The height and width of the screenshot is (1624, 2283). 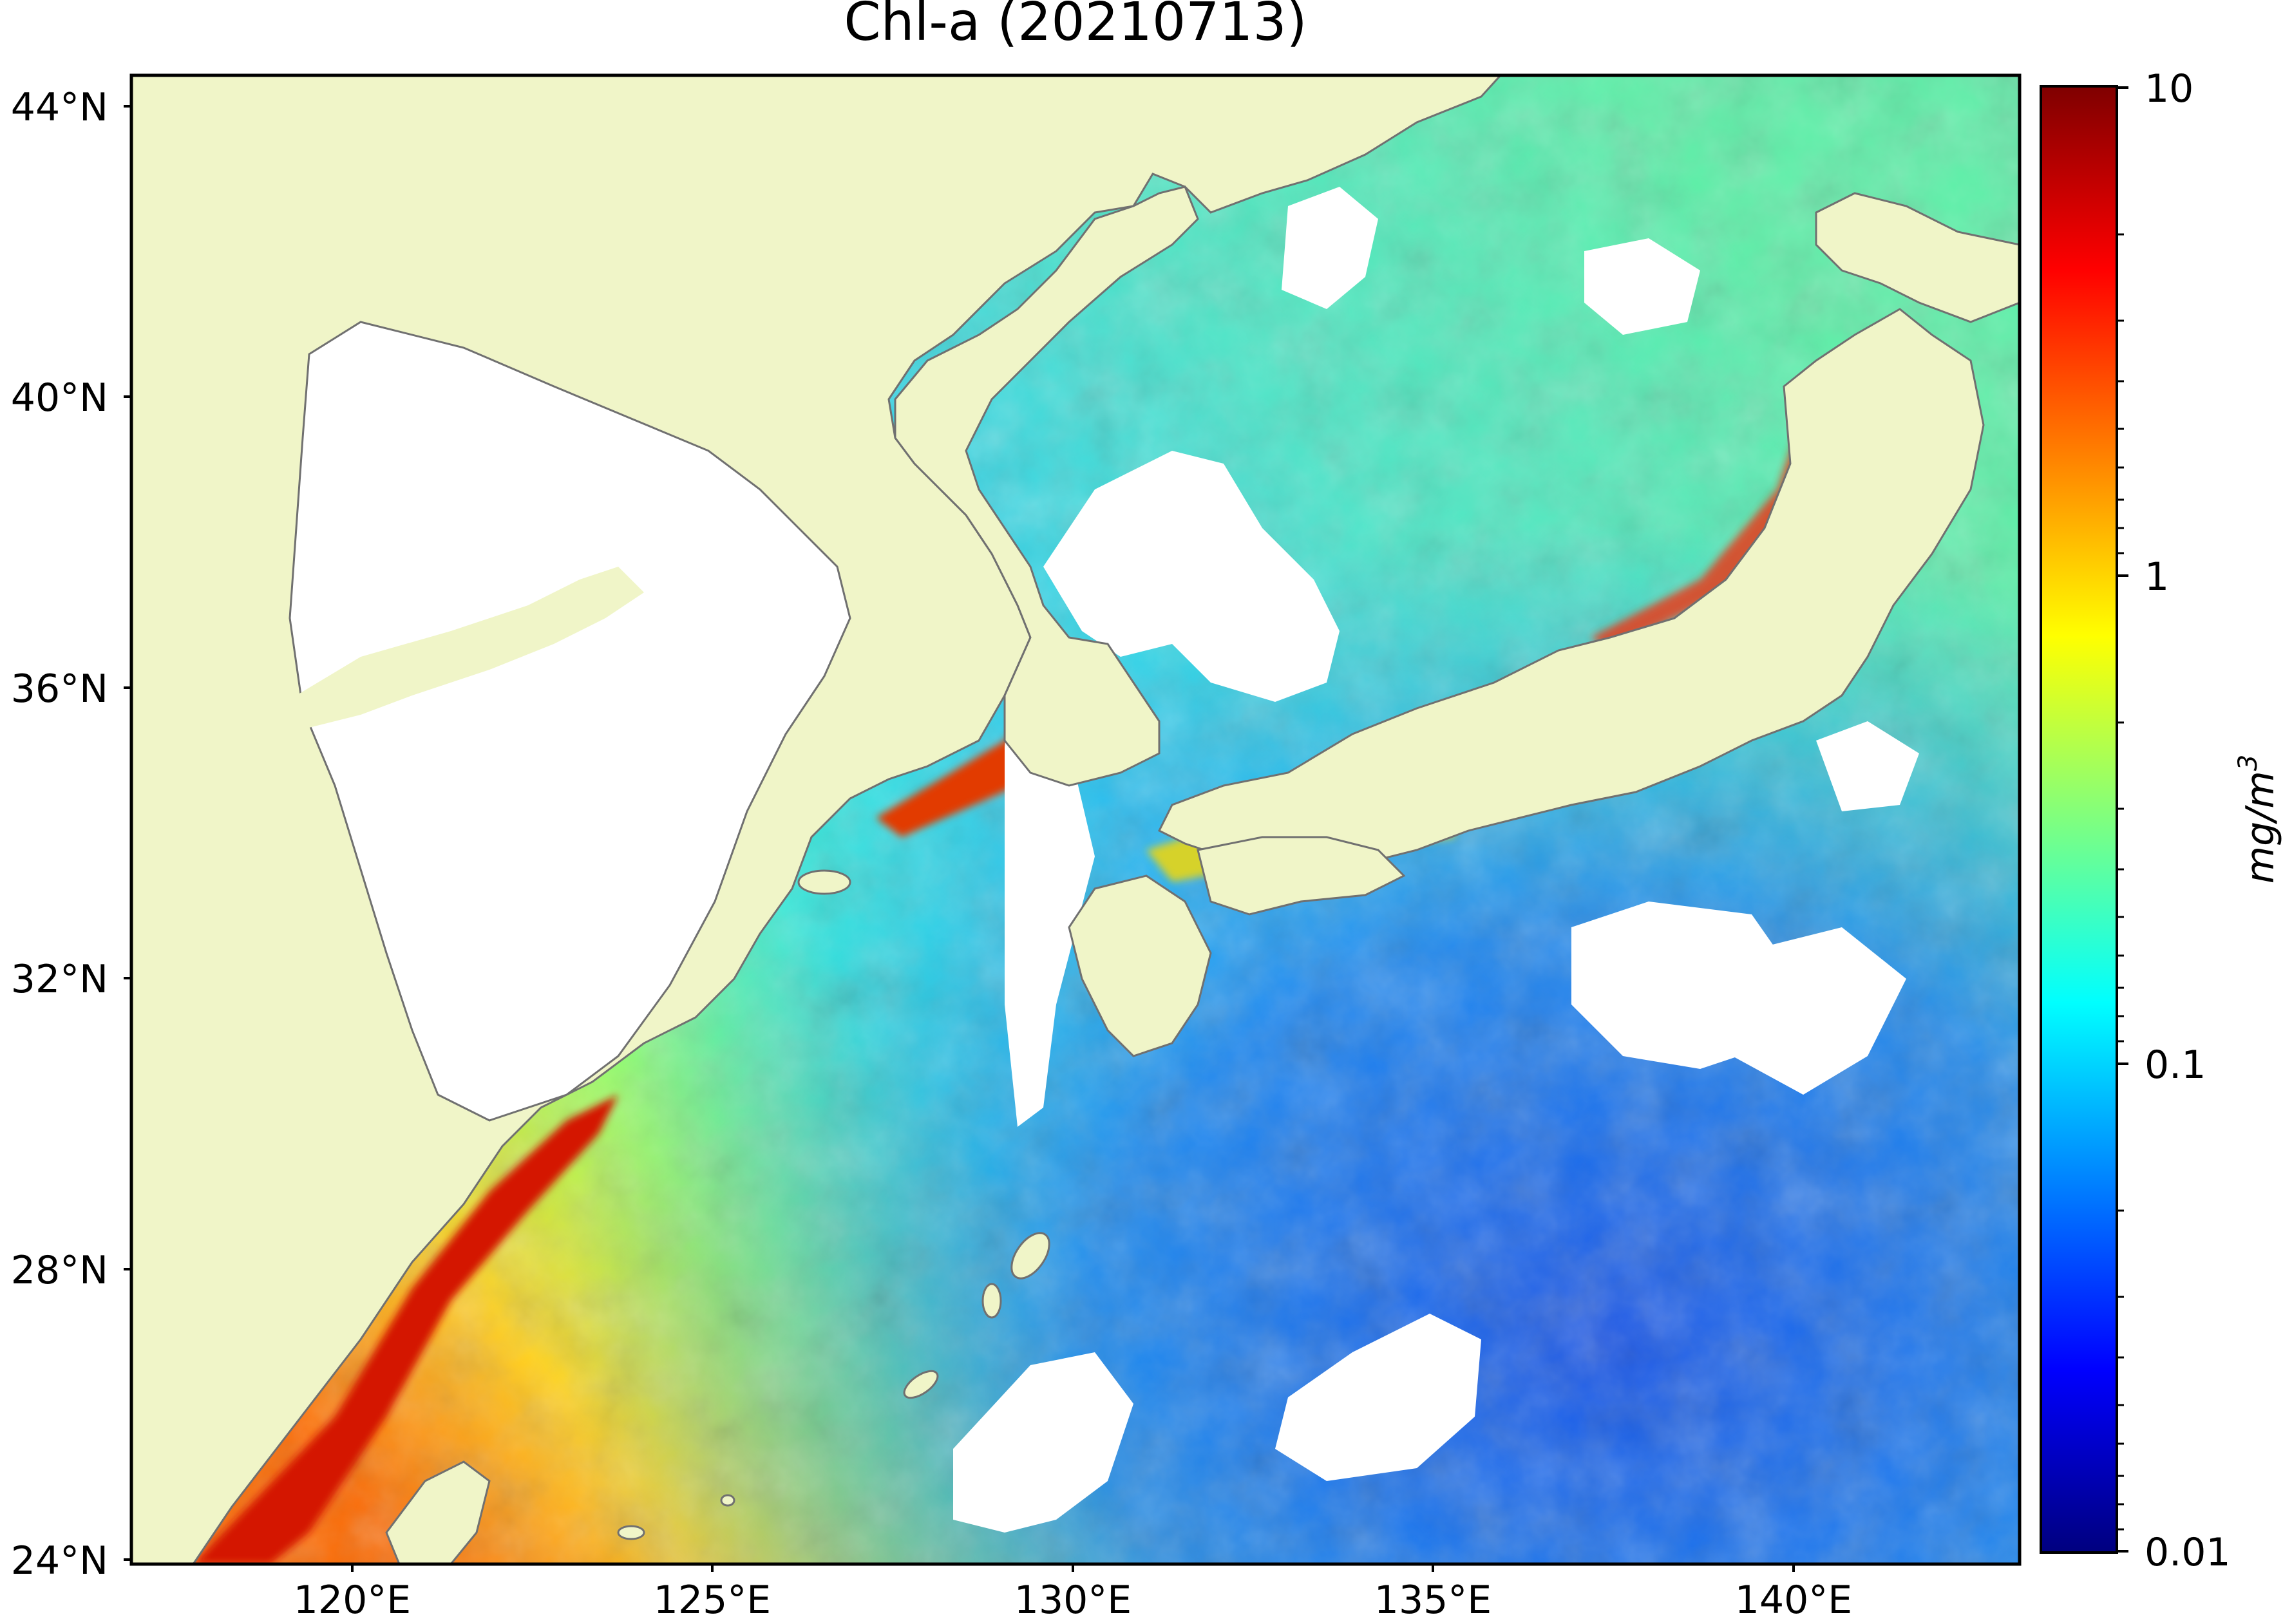 What do you see at coordinates (71, 834) in the screenshot?
I see `latitude-axis: 24°N 28°N 32°N 36°N 40°N 44°N` at bounding box center [71, 834].